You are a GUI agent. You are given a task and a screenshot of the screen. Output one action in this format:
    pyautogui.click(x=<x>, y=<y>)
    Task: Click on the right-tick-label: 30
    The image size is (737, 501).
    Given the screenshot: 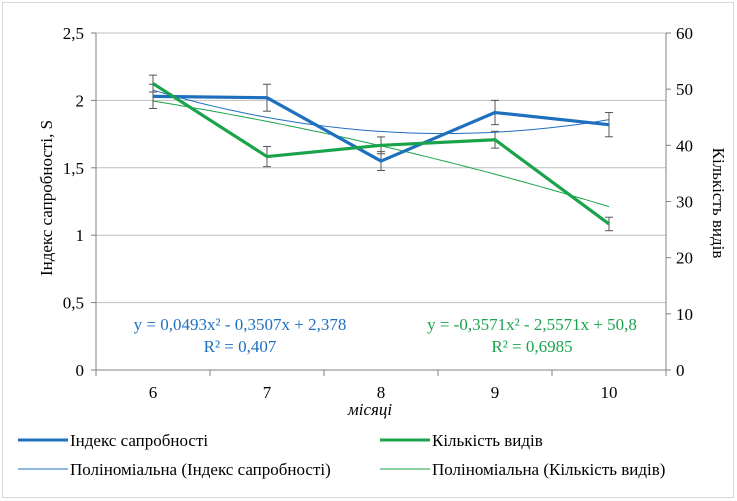 What is the action you would take?
    pyautogui.click(x=684, y=202)
    